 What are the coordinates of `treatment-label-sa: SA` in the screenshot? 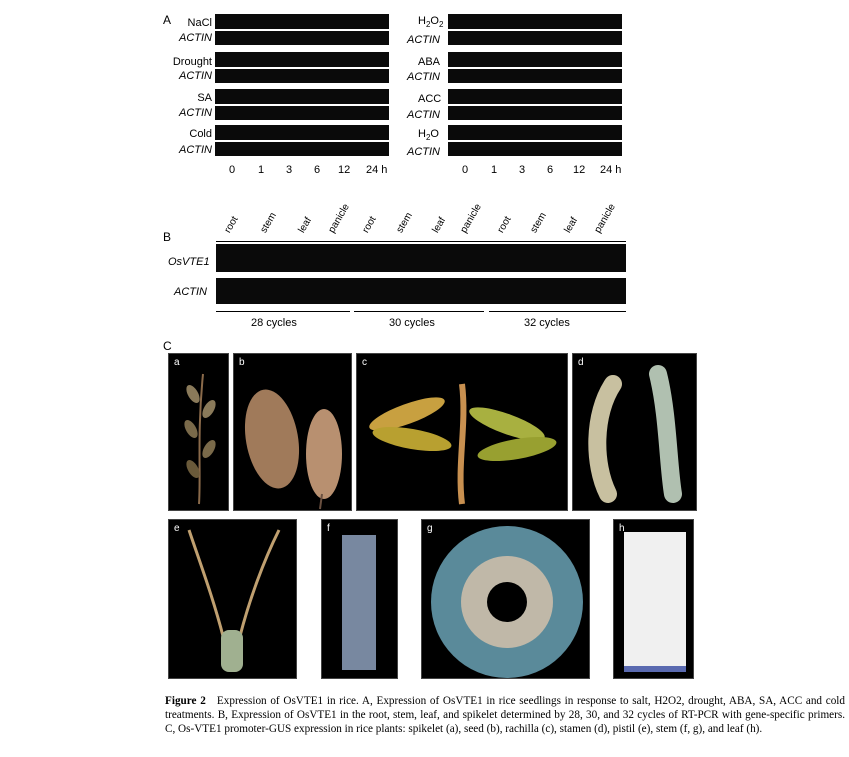 It's located at (204, 98).